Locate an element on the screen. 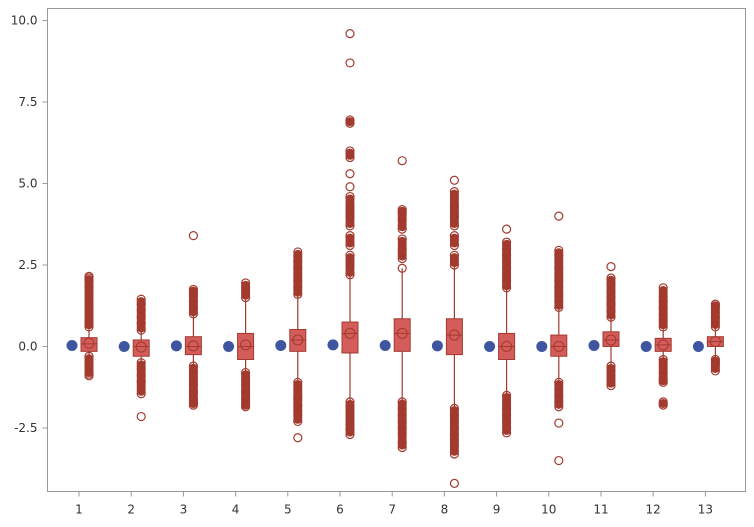 Image resolution: width=754 pixels, height=527 pixels. x-tick-label: 9 is located at coordinates (497, 510).